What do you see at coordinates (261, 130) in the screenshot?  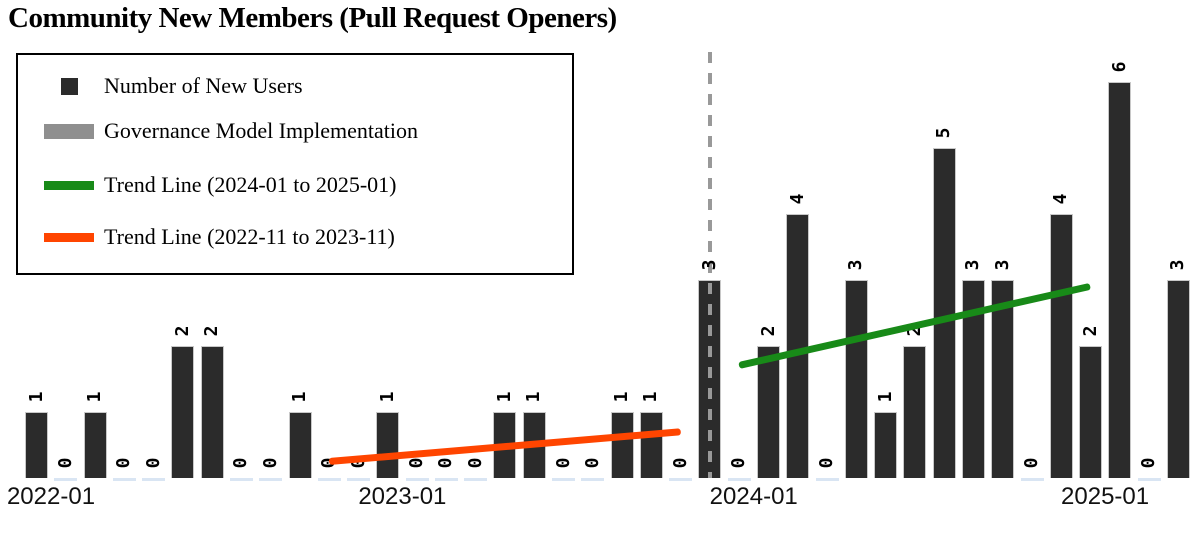 I see `legend-item-label: Governance Model Implementation` at bounding box center [261, 130].